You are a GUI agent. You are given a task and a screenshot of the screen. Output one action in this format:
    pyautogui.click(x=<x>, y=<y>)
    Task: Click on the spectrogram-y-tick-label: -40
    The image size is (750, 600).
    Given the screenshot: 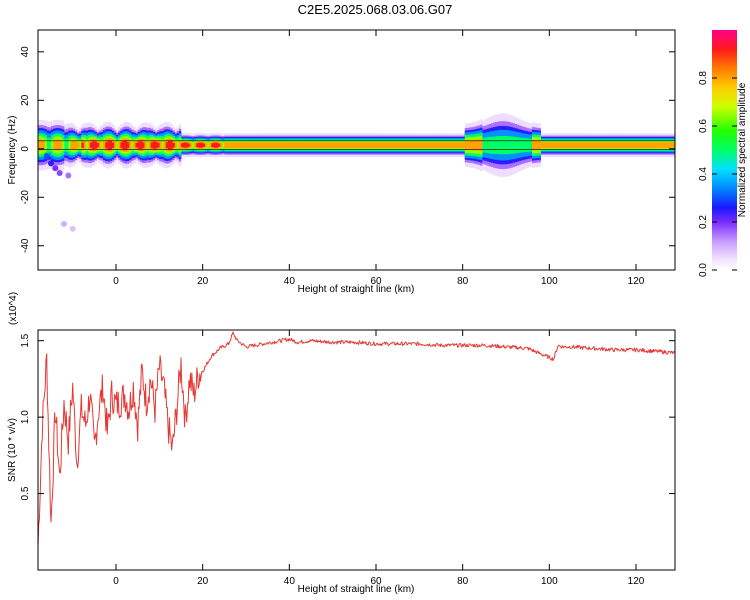 What is the action you would take?
    pyautogui.click(x=25, y=245)
    